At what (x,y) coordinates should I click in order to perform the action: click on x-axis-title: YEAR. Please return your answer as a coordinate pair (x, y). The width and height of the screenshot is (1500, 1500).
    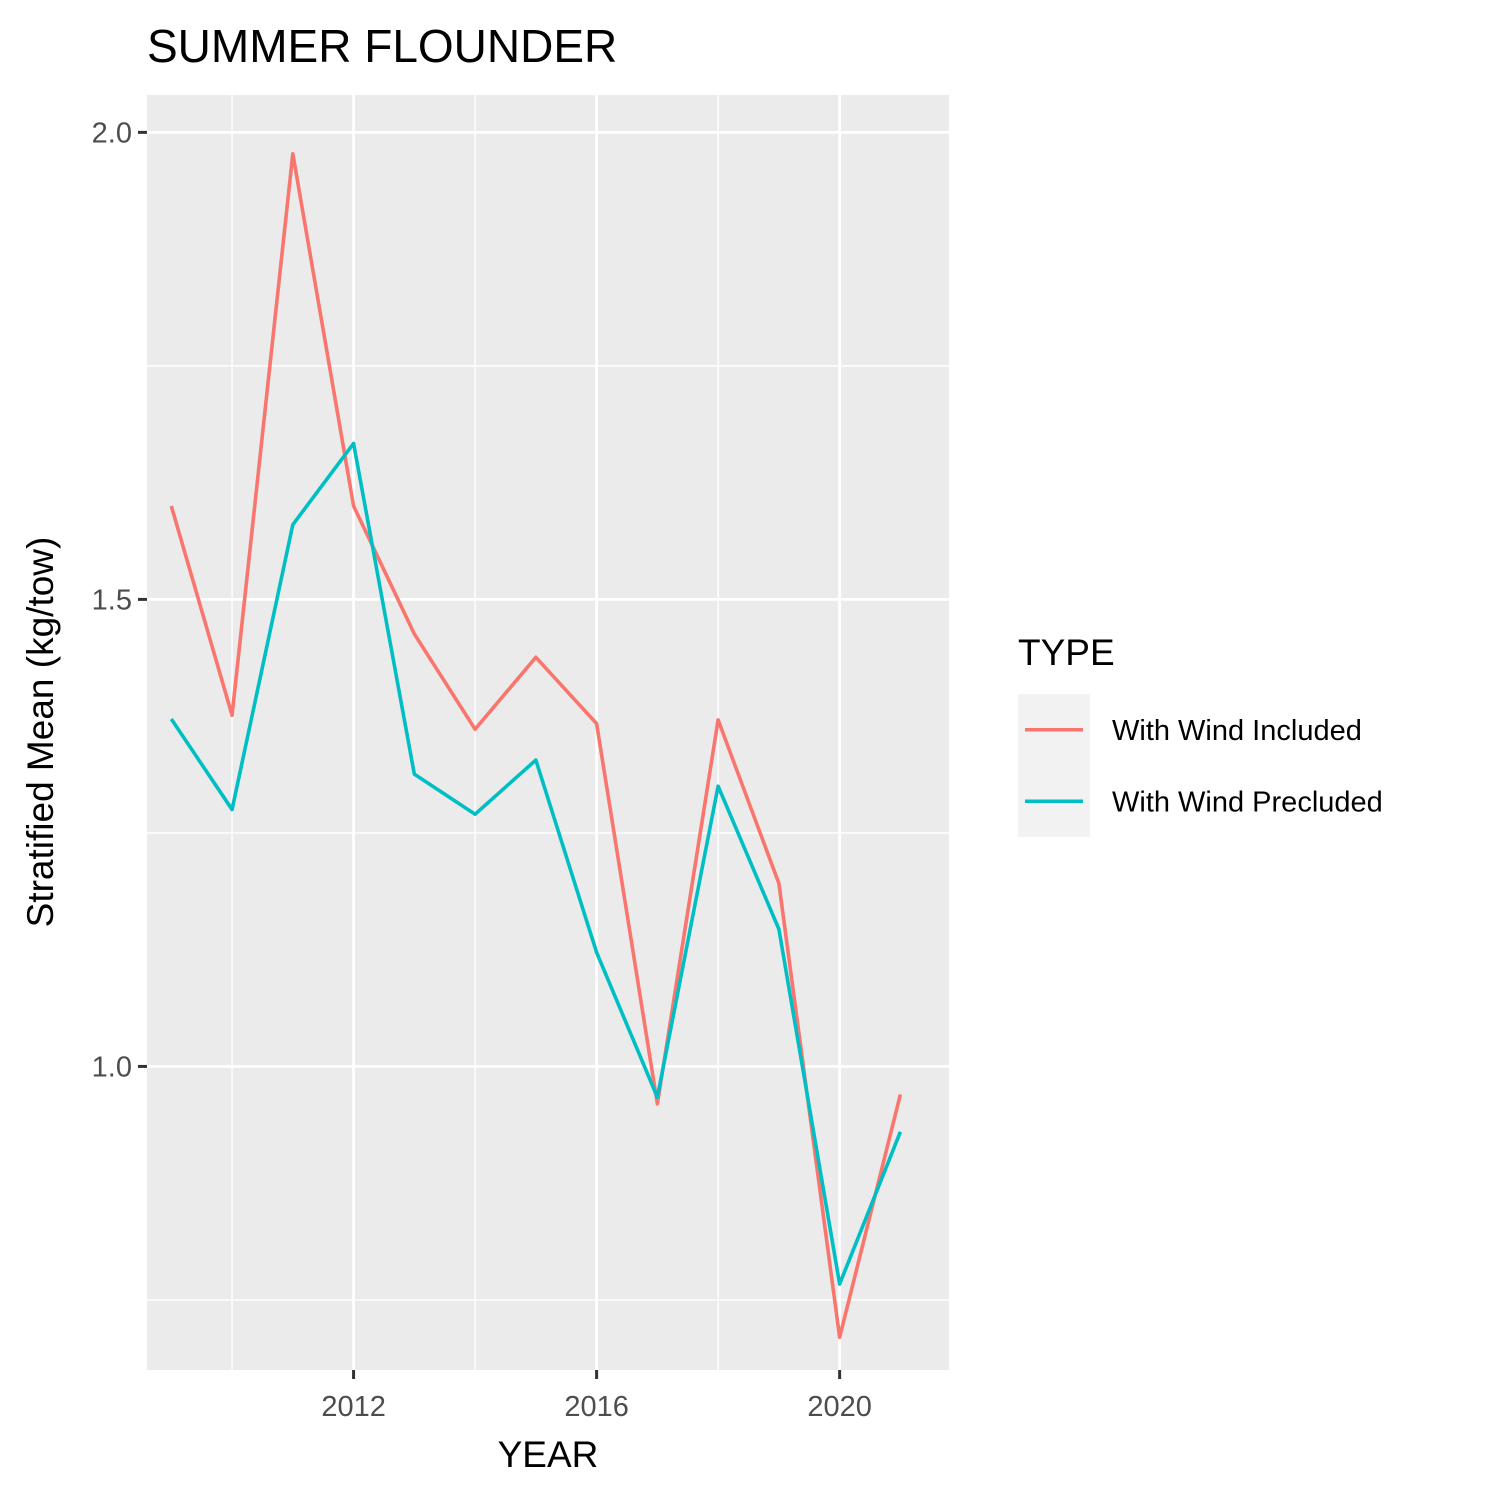
    Looking at the image, I should click on (548, 1454).